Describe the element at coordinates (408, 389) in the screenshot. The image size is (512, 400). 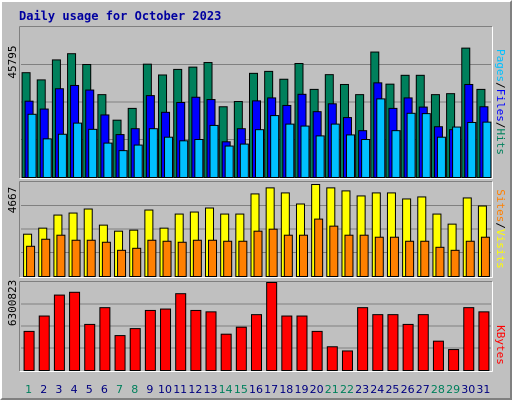
I see `x-tick-label-day-26: 26` at that location.